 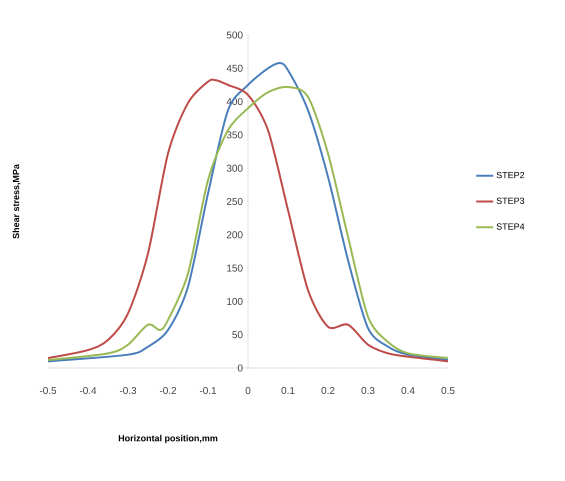 What do you see at coordinates (235, 268) in the screenshot?
I see `y-tick-label: 150` at bounding box center [235, 268].